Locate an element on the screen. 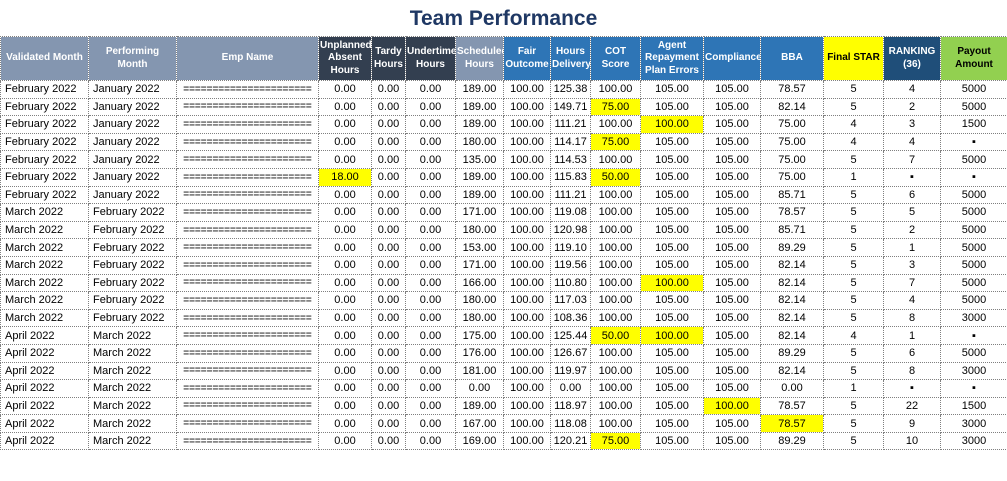 This screenshot has height=481, width=1007. cell-ranking_36: 5 is located at coordinates (912, 212).